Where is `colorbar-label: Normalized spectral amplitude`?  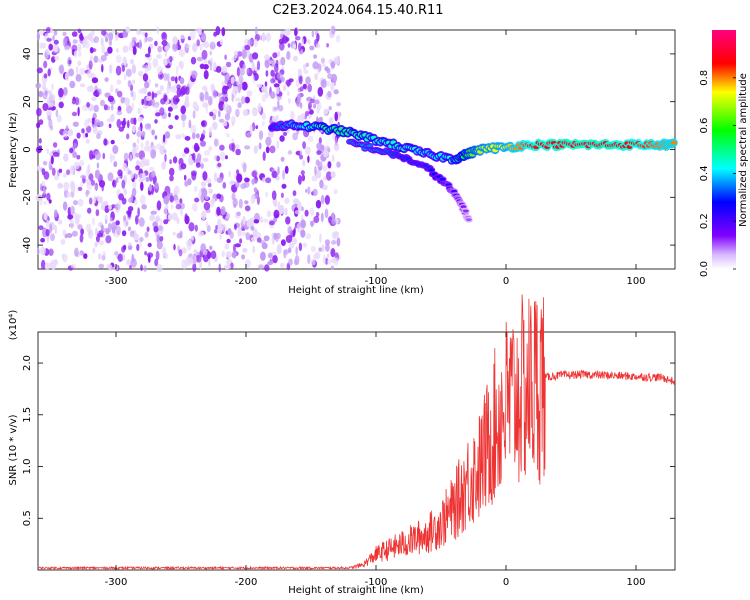 colorbar-label: Normalized spectral amplitude is located at coordinates (743, 150).